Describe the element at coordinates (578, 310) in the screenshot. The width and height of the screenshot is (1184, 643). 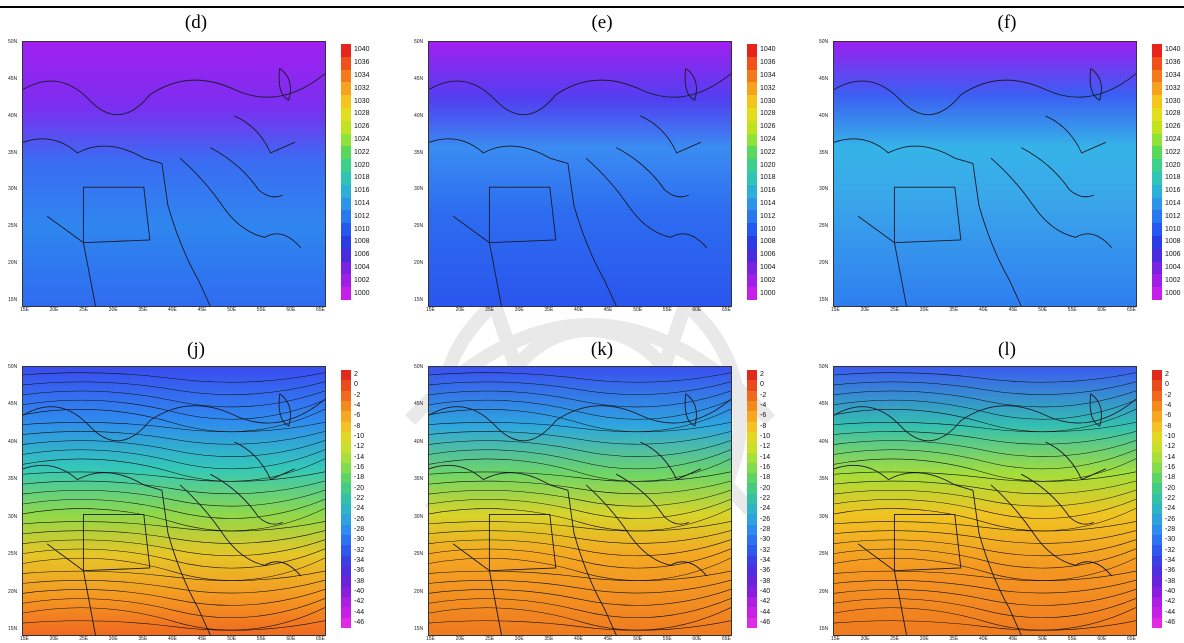
I see `lon-tick-label: 40E` at that location.